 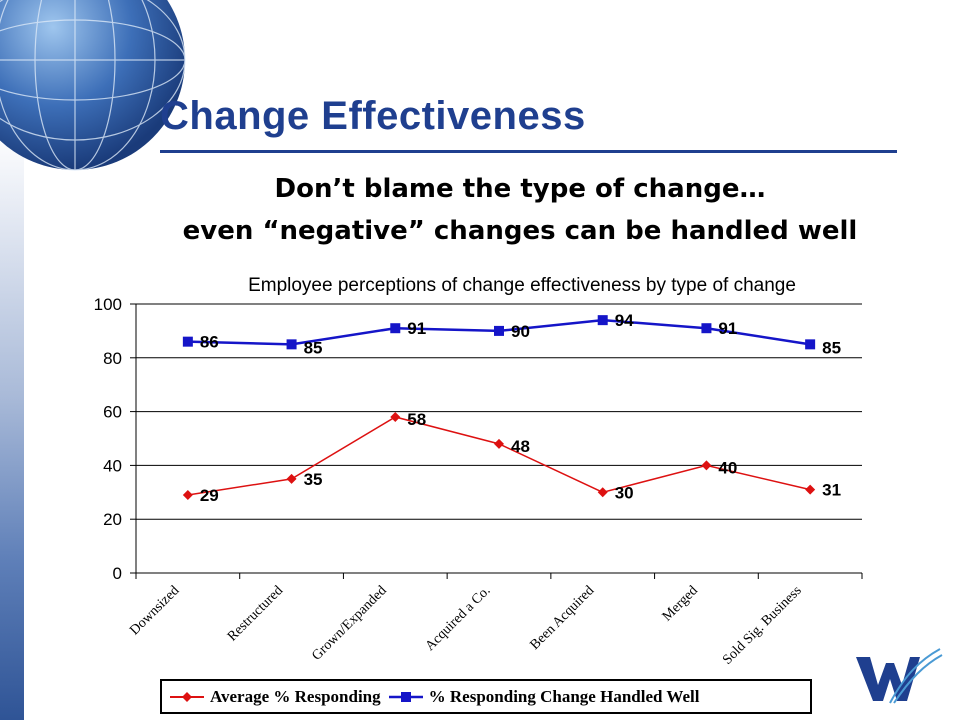 I want to click on series-1-data-label-3: 90, so click(x=520, y=331).